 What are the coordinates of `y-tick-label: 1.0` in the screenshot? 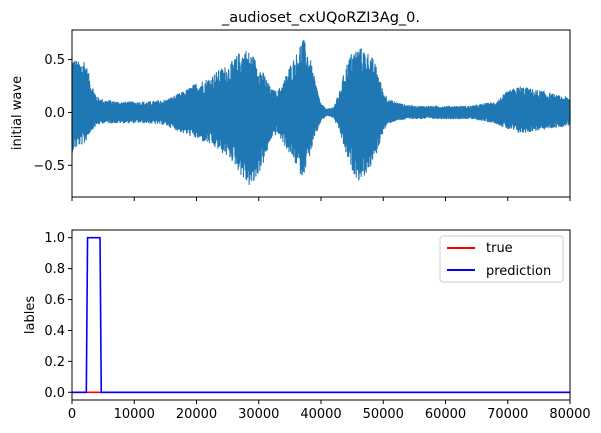 It's located at (54, 238).